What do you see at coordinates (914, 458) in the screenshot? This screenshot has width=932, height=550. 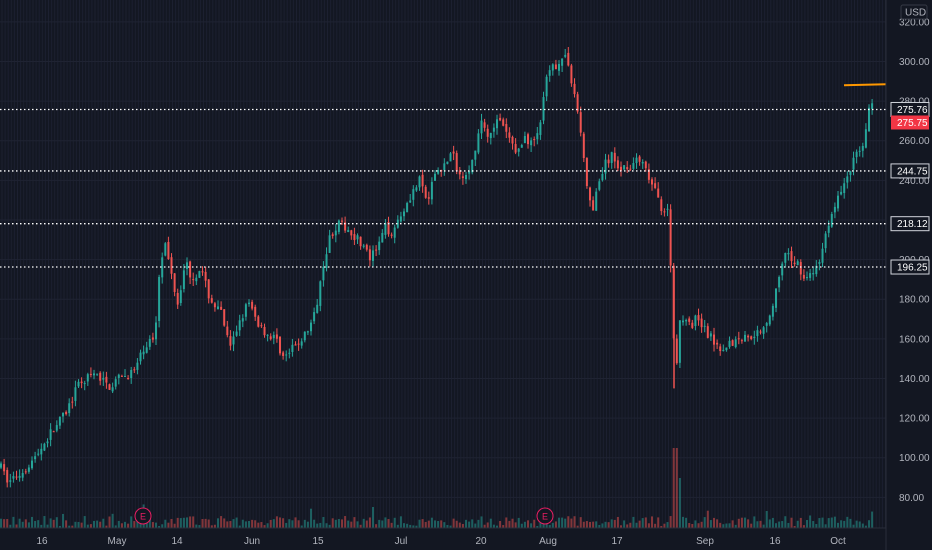 I see `y-tick-label: 100.00` at bounding box center [914, 458].